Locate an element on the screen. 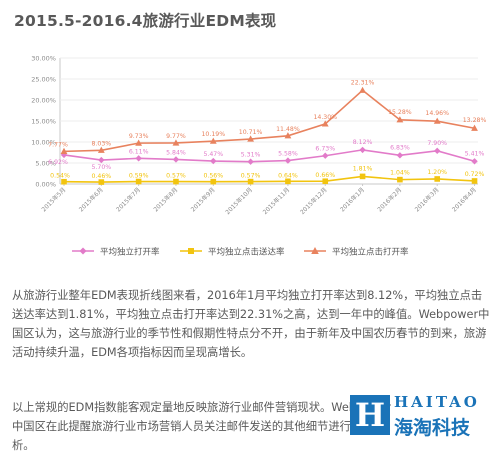 The height and width of the screenshot is (455, 500). legend-label: 平均独立点击送达率 is located at coordinates (246, 252).